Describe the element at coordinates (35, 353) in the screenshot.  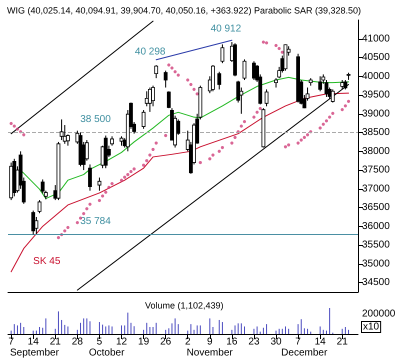
I see `text: September` at that location.